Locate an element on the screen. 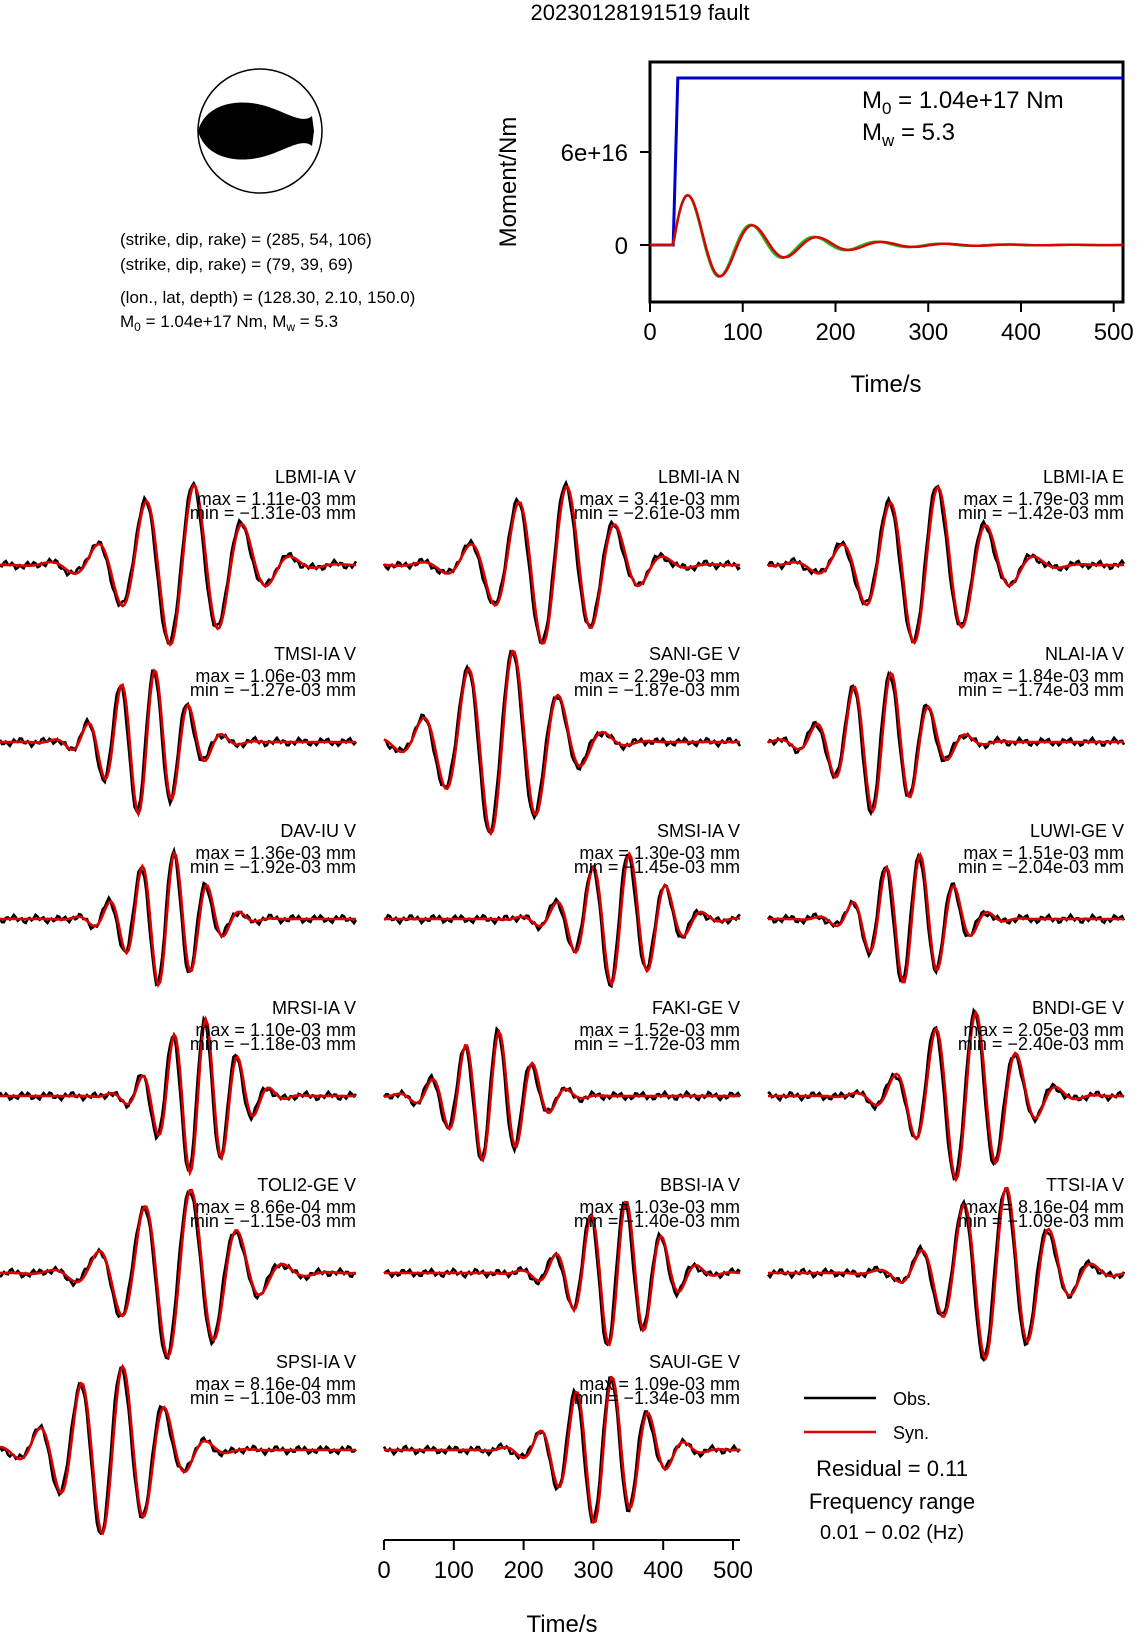  station-name: BBSI-IA V is located at coordinates (700, 1185).